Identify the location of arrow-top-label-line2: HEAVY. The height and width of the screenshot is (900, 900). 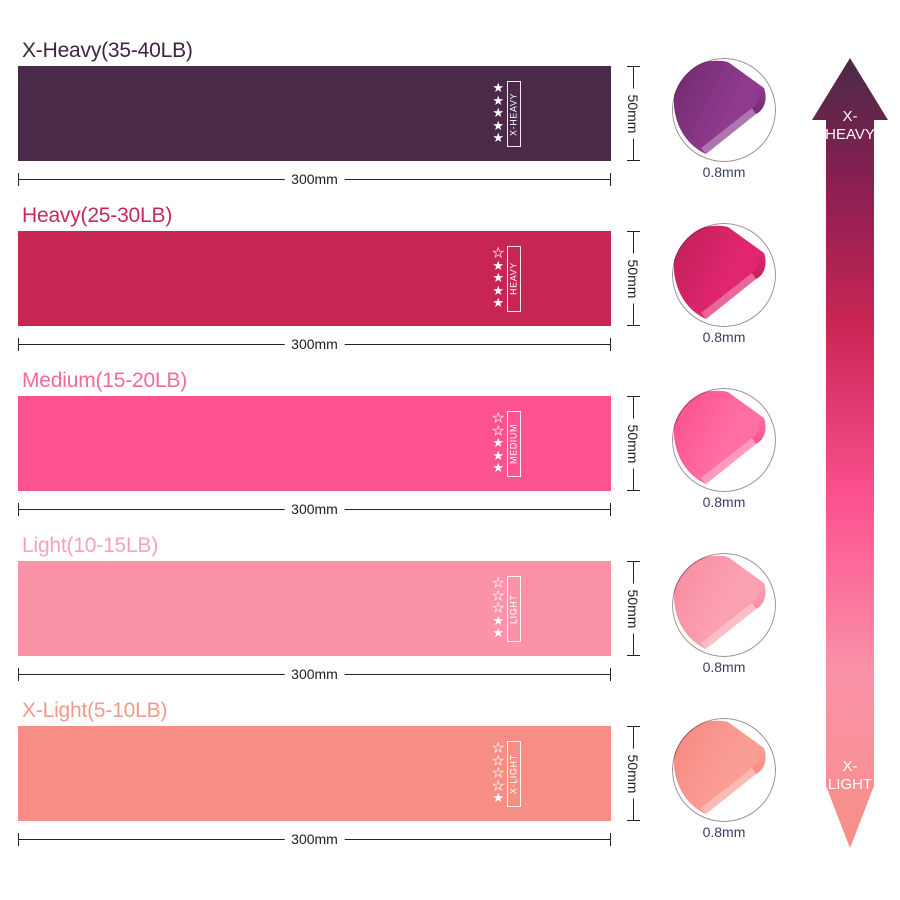
(850, 134).